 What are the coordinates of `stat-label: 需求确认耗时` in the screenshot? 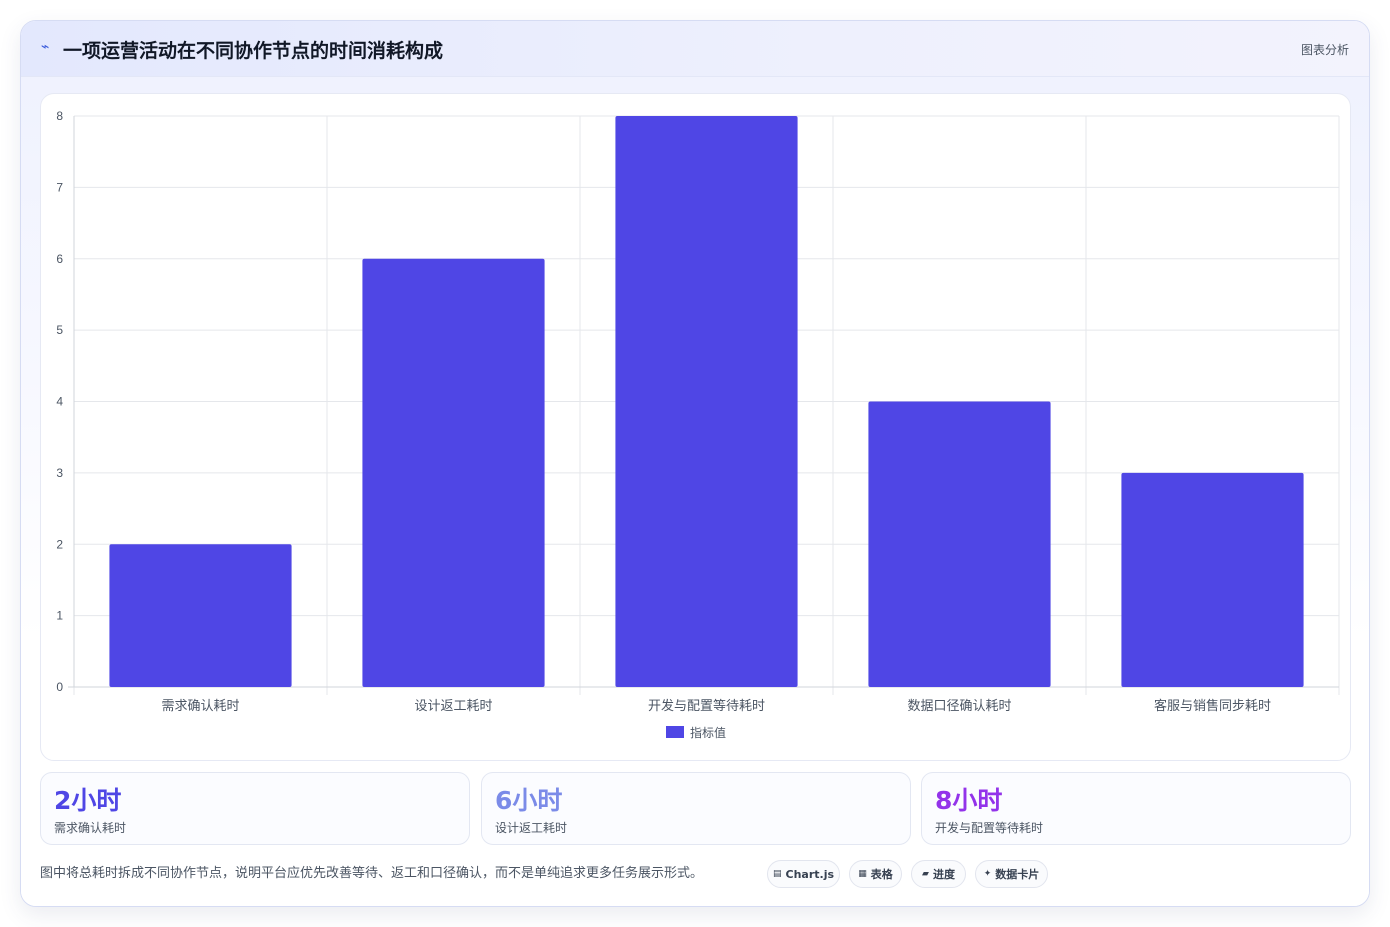 It's located at (90, 828).